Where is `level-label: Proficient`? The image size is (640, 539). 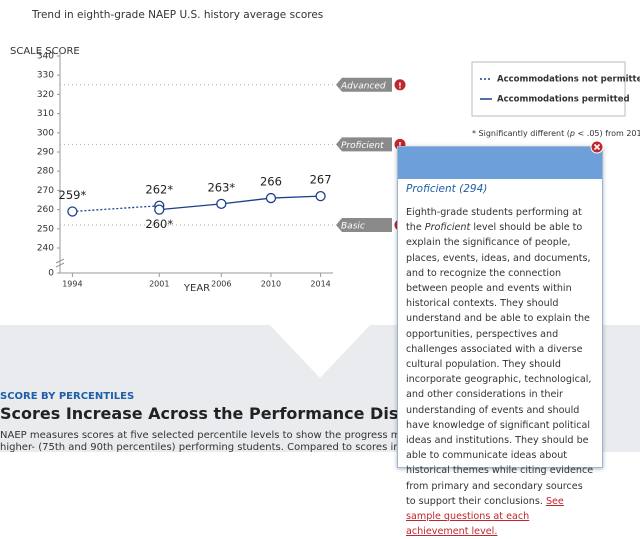 level-label: Proficient is located at coordinates (362, 146).